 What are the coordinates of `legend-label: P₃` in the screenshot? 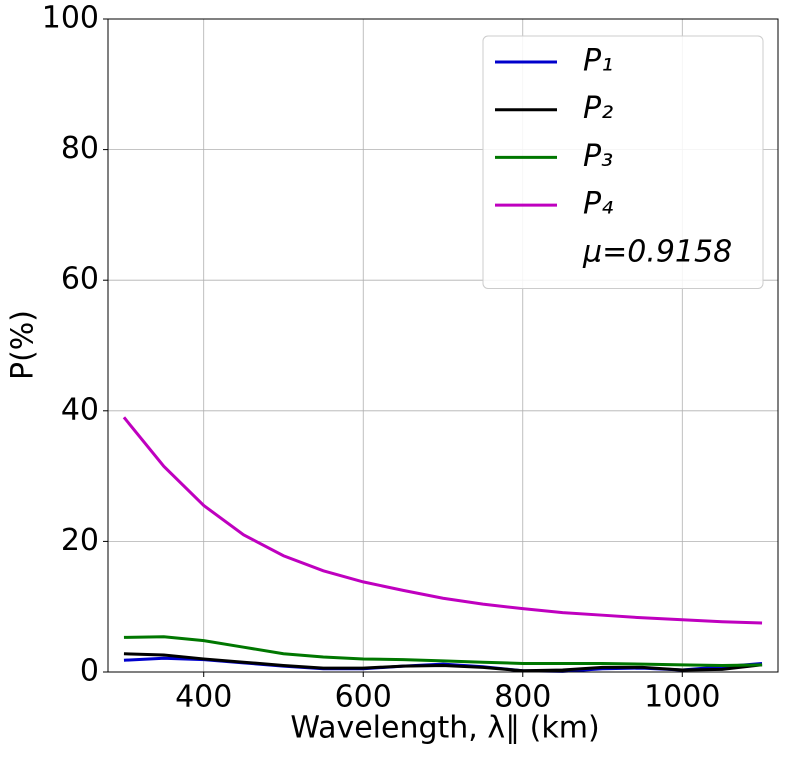 It's located at (598, 156).